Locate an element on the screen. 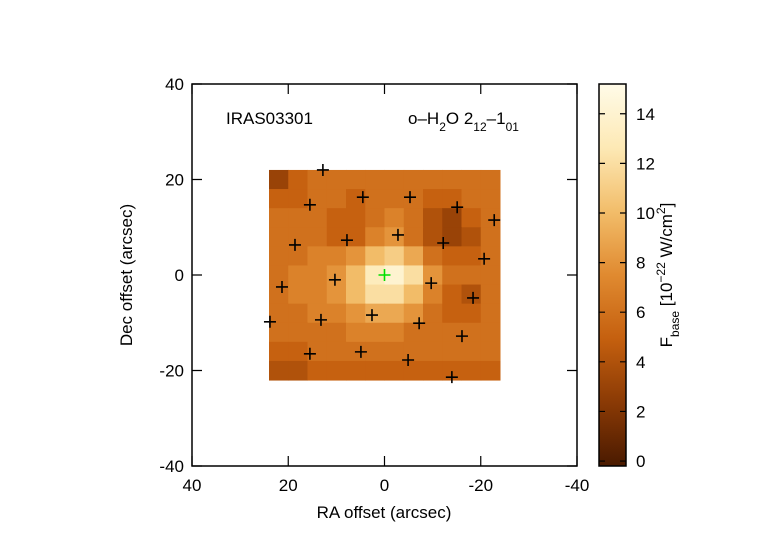 This screenshot has width=770, height=555. y-tick-label: -20 is located at coordinates (171, 371).